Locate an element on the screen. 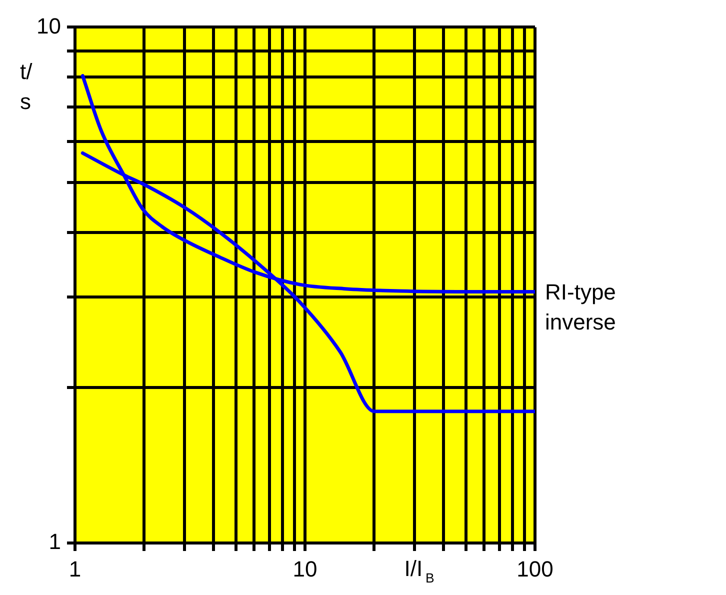  series-label: RI-type inverse is located at coordinates (580, 307).